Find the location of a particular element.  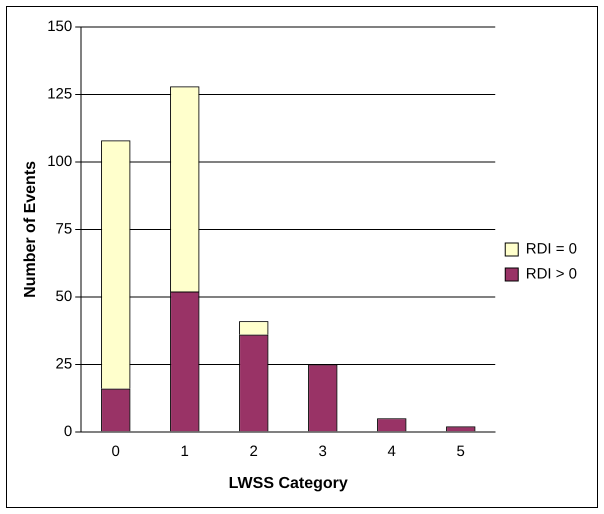

x-tick-label: 0 is located at coordinates (116, 451).